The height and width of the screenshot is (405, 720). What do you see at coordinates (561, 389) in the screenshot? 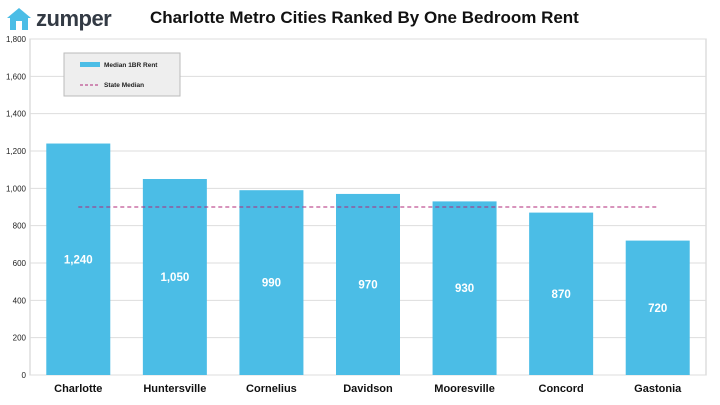
I see `x-tick-label: Concord` at bounding box center [561, 389].